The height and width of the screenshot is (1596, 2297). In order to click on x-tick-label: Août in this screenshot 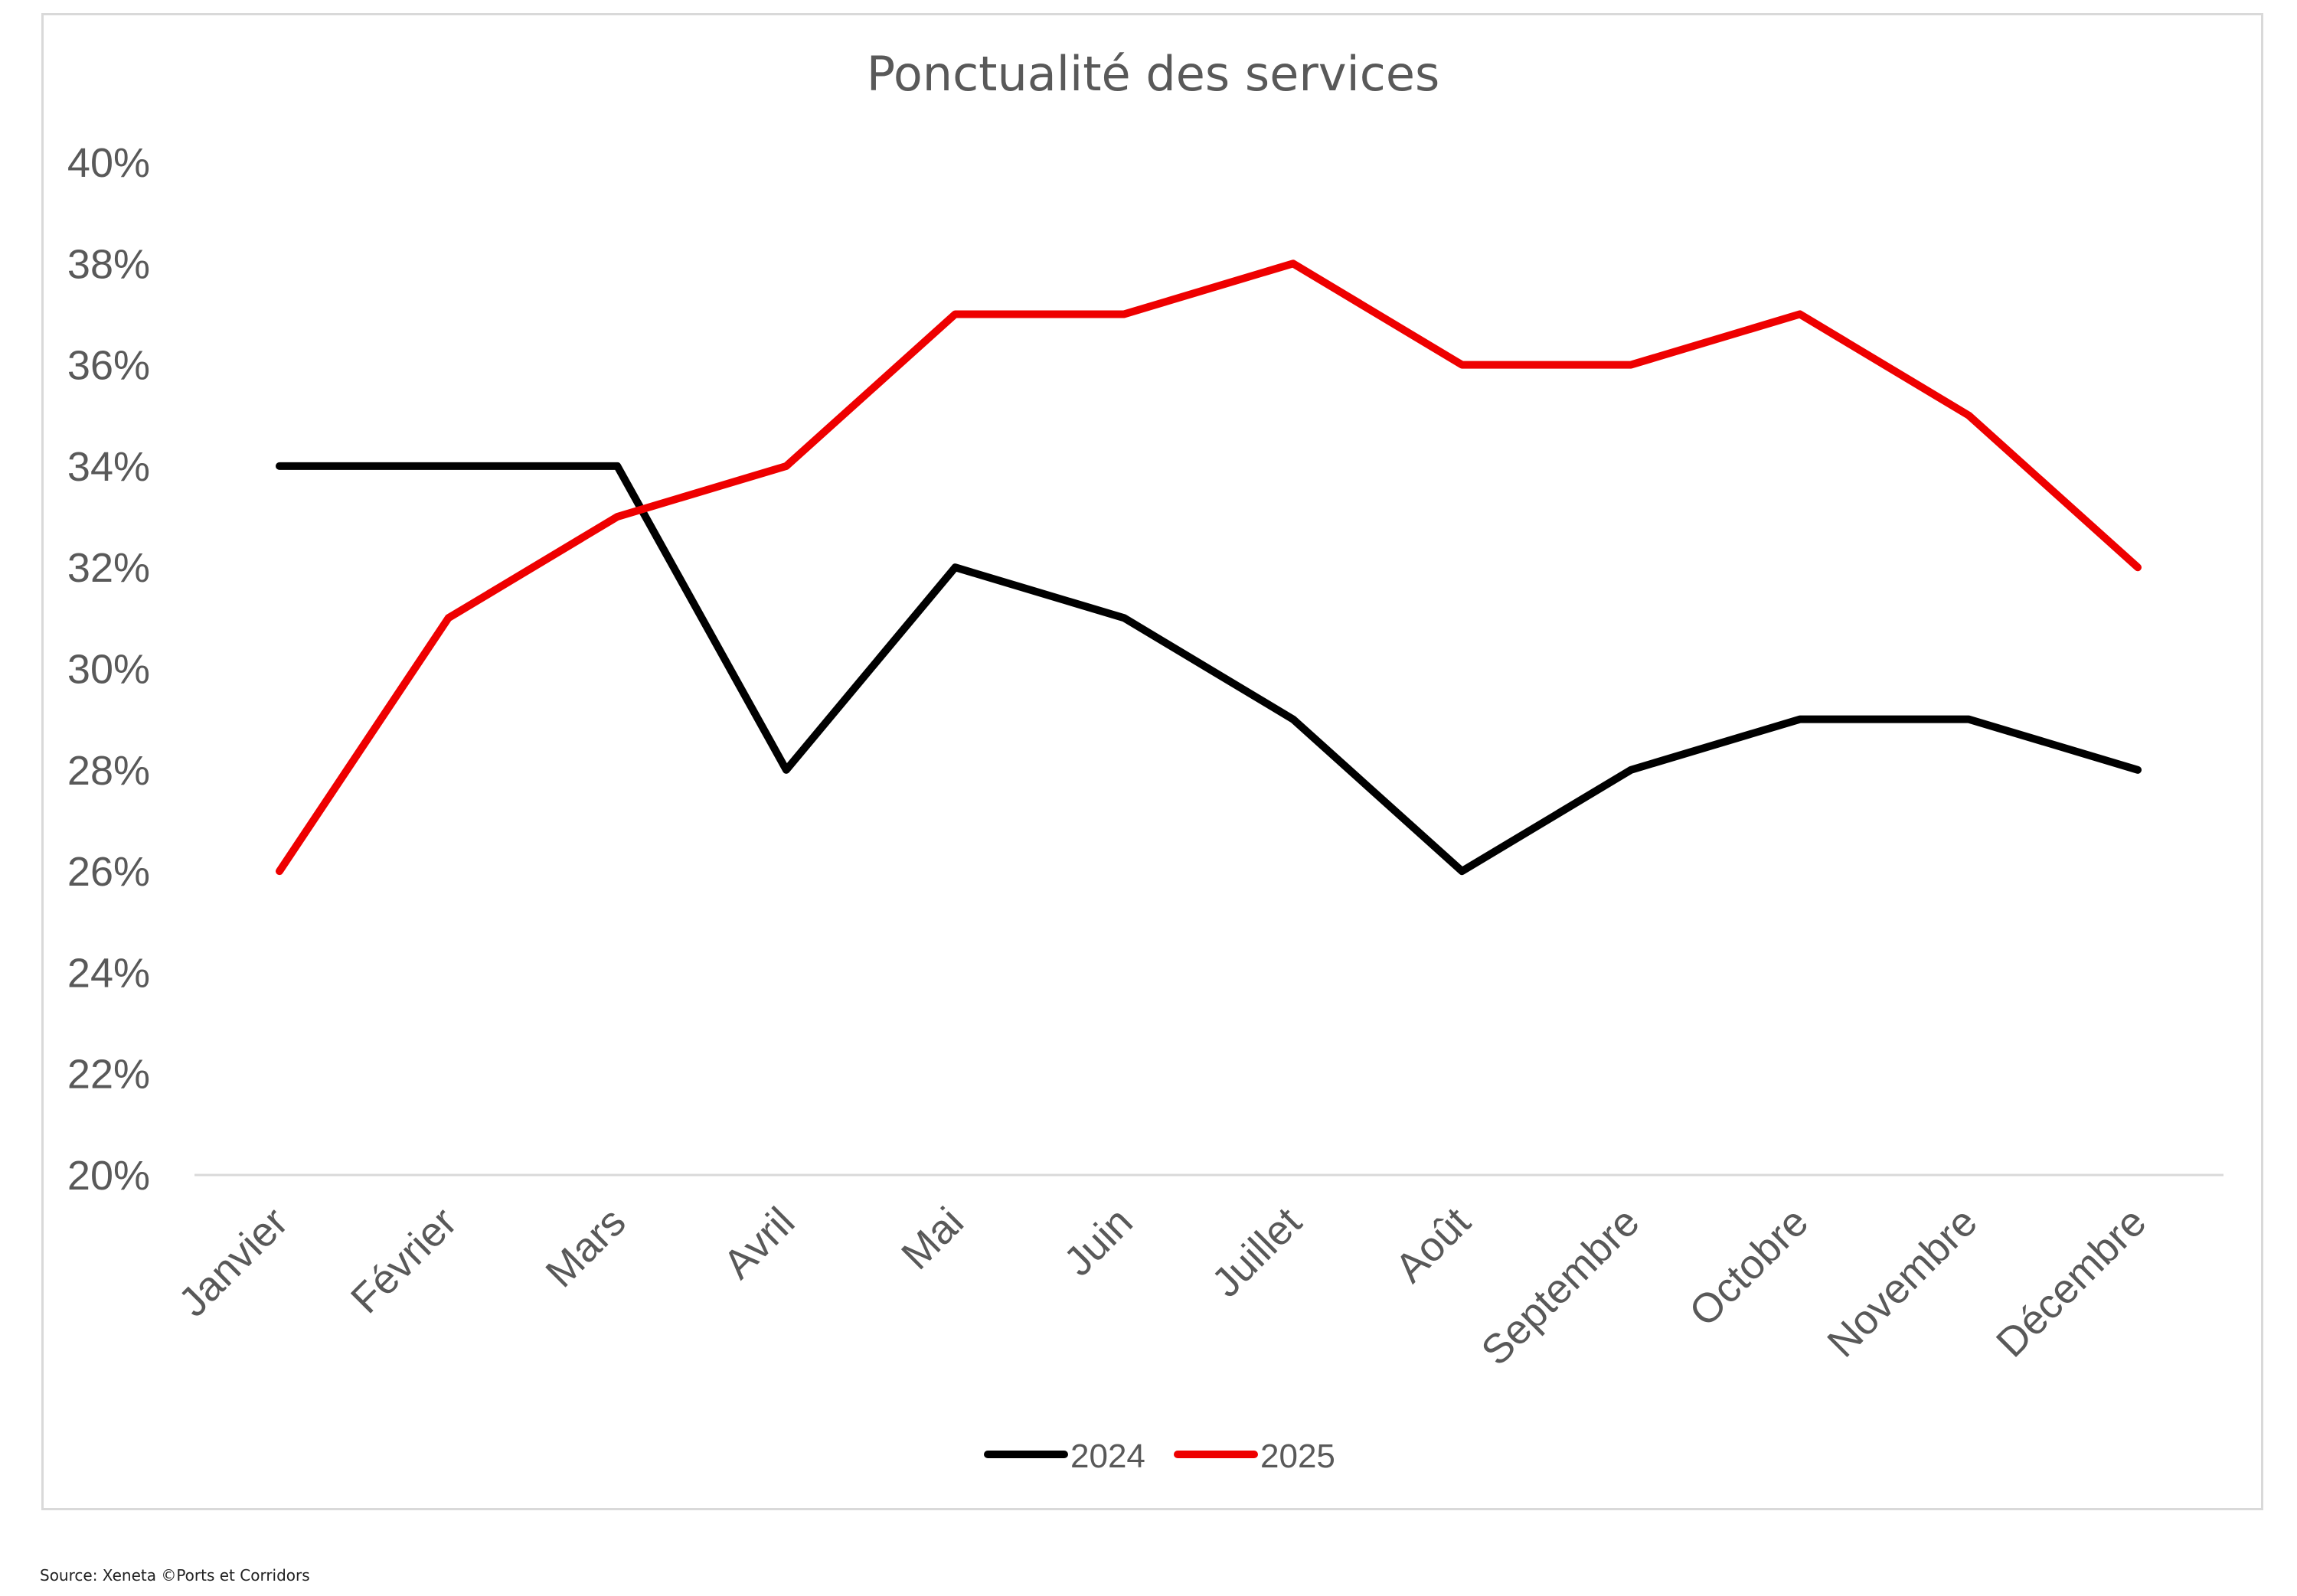, I will do `click(1433, 1245)`.